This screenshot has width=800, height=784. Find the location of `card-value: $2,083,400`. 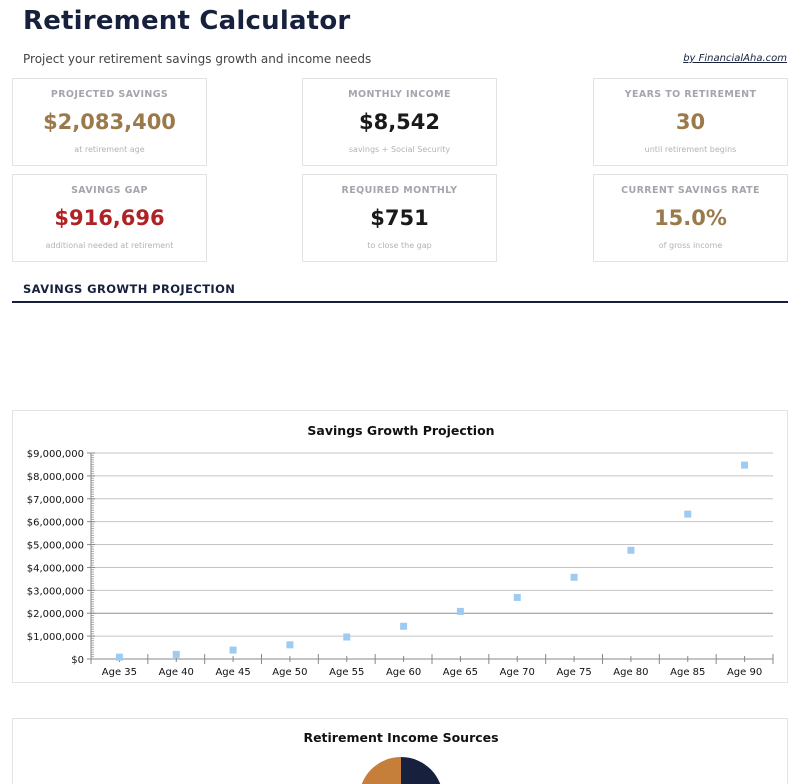

card-value: $2,083,400 is located at coordinates (109, 122).